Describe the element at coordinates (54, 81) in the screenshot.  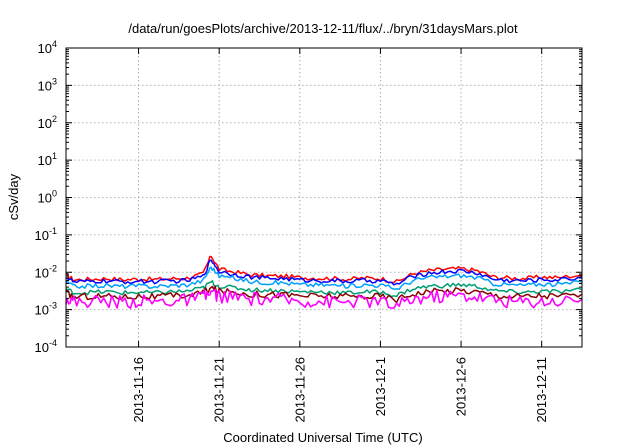
I see `y-tick-exponent: 3` at that location.